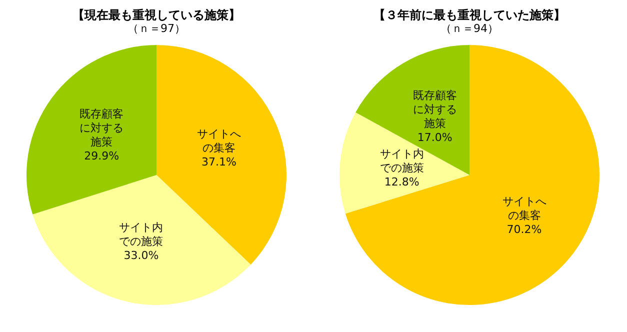 This screenshot has width=627, height=332. I want to click on data-label: 70.2%, so click(524, 229).